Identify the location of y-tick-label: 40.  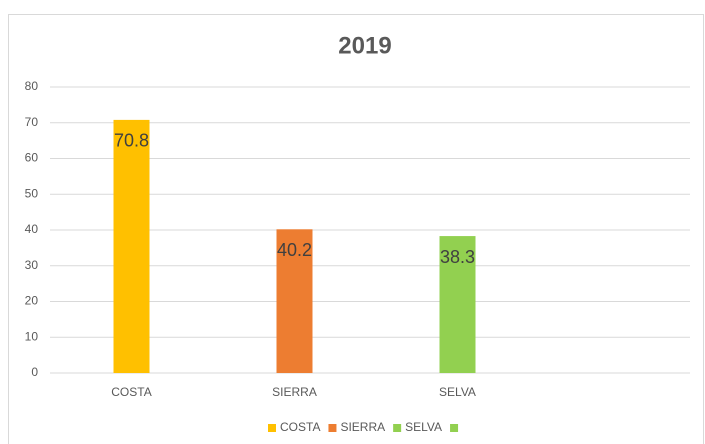
(32, 229).